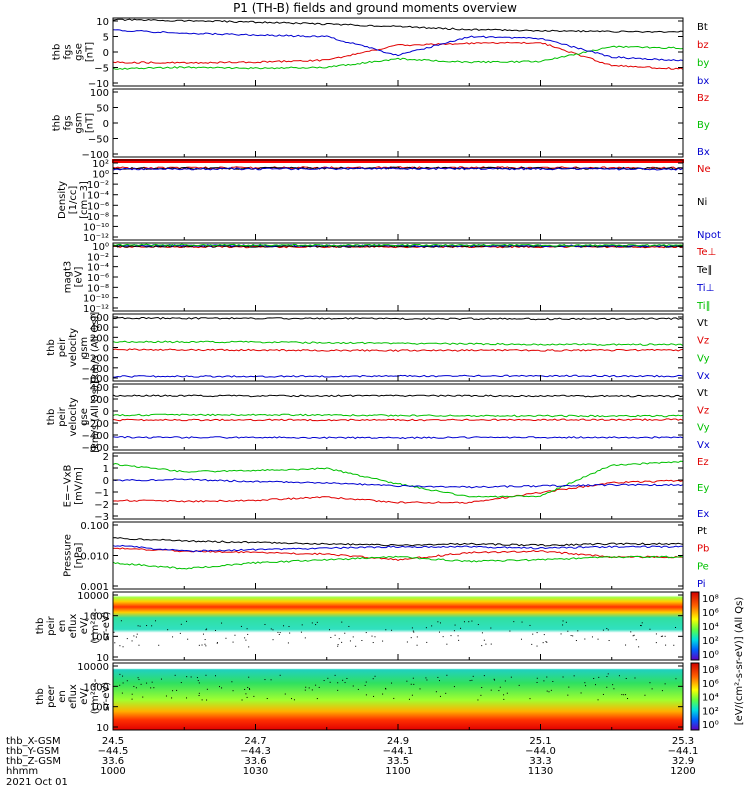  What do you see at coordinates (95, 417) in the screenshot?
I see `y-label-line: [km/s (All Qs)]` at bounding box center [95, 417].